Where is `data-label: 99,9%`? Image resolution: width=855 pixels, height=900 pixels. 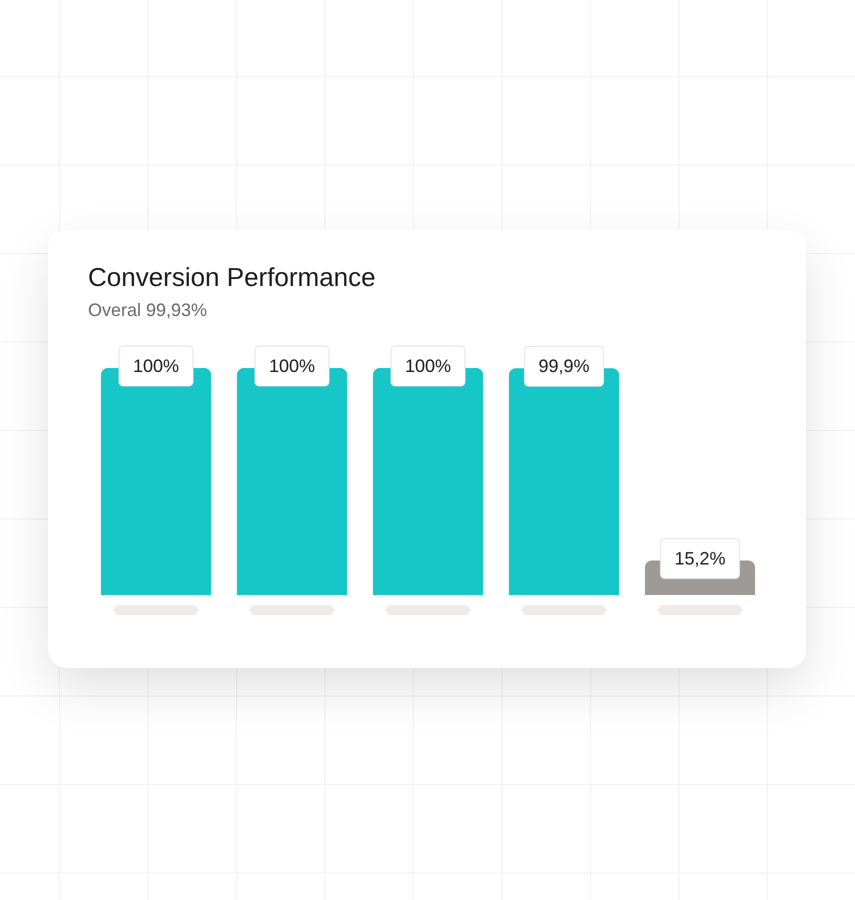 data-label: 99,9% is located at coordinates (564, 366).